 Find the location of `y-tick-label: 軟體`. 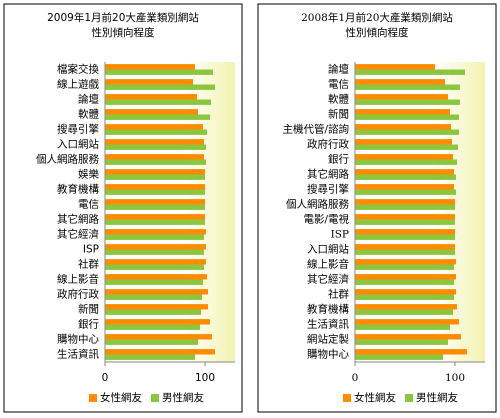

y-tick-label: 軟體 is located at coordinates (88, 114).